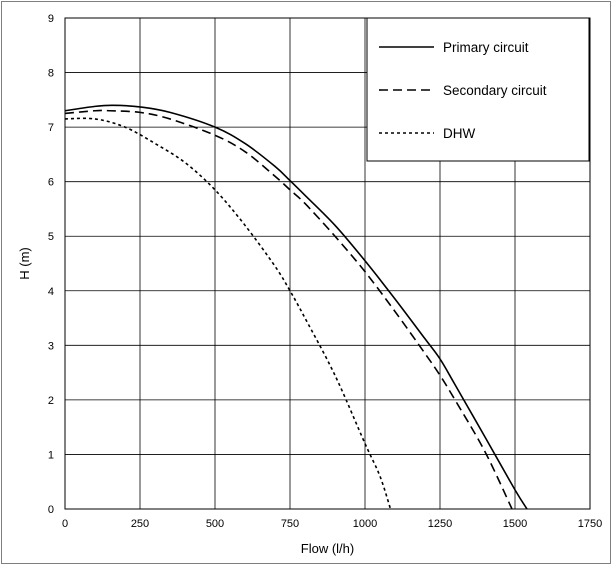 The height and width of the screenshot is (567, 614). Describe the element at coordinates (459, 133) in the screenshot. I see `legend-label-dhw: DHW` at that location.